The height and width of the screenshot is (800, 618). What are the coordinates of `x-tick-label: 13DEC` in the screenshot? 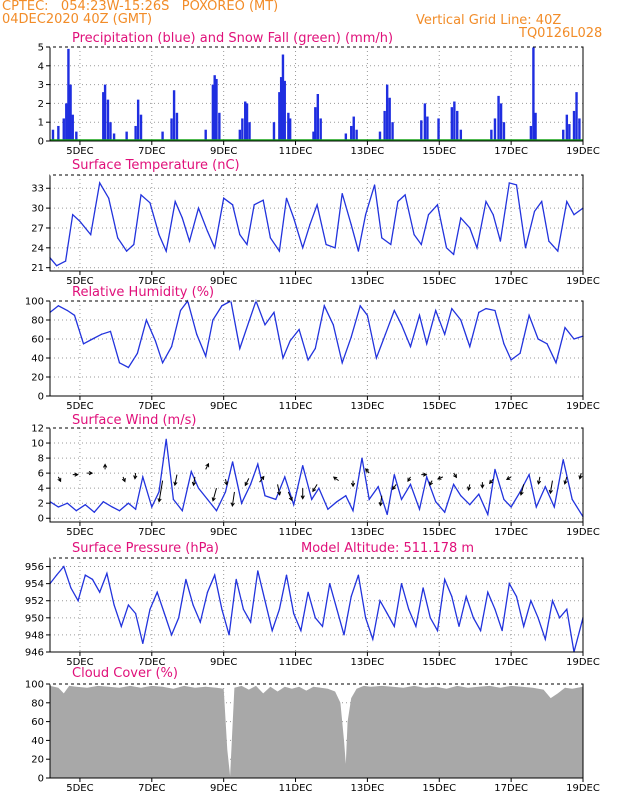 It's located at (368, 406).